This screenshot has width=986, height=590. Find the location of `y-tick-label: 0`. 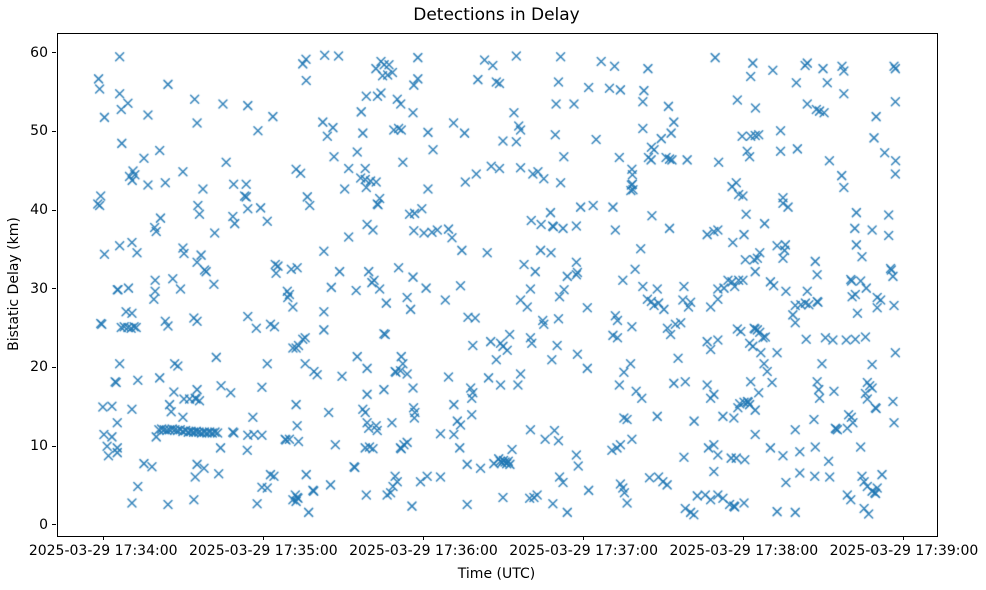

y-tick-label: 0 is located at coordinates (43, 524).